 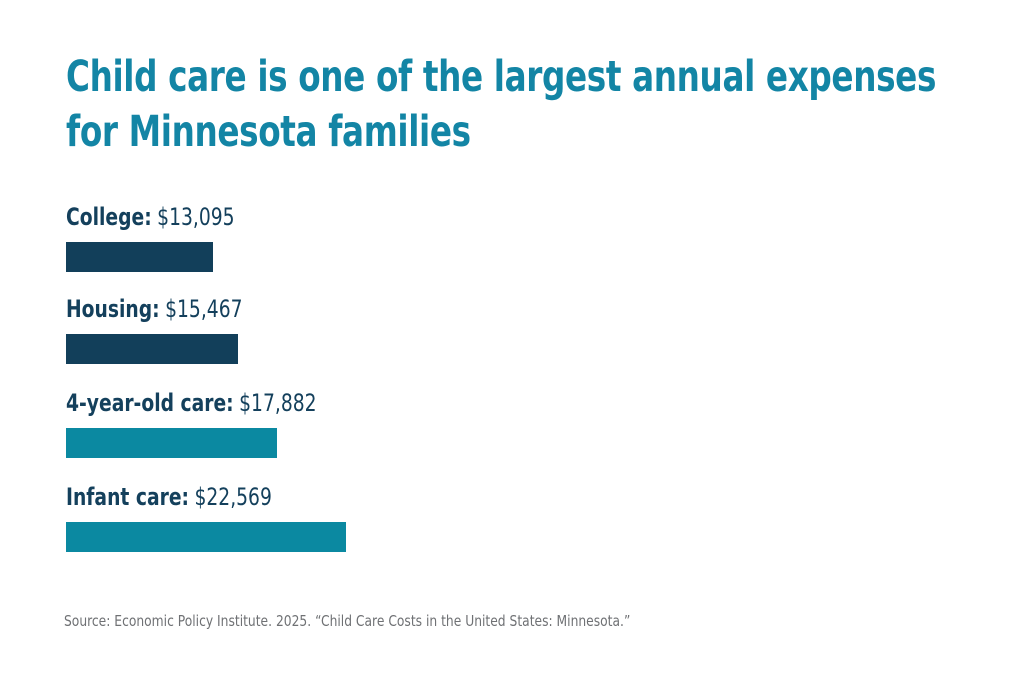 I want to click on value-label: $13,095, so click(x=196, y=217).